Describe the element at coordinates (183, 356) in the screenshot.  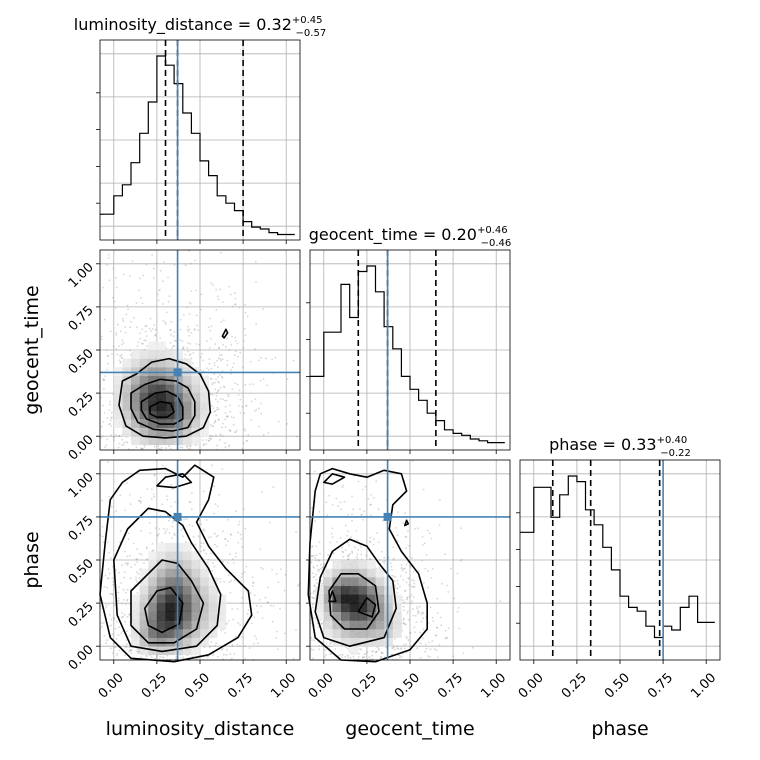
I see `scatter-panel-luminosity_distance-geocent_time: 0.000.250.500.751.00` at that location.